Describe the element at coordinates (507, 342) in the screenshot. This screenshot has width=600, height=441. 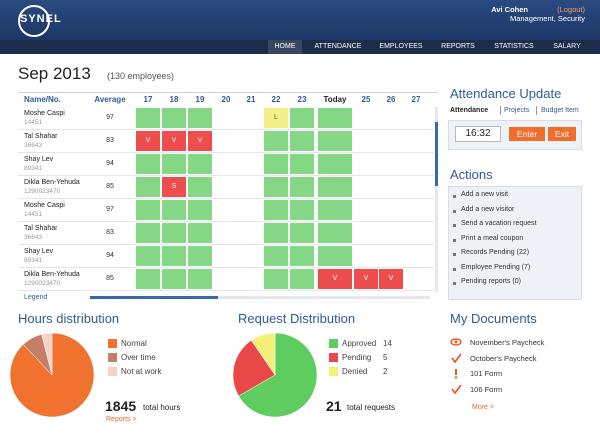
I see `document-link: November's Paycheck` at that location.